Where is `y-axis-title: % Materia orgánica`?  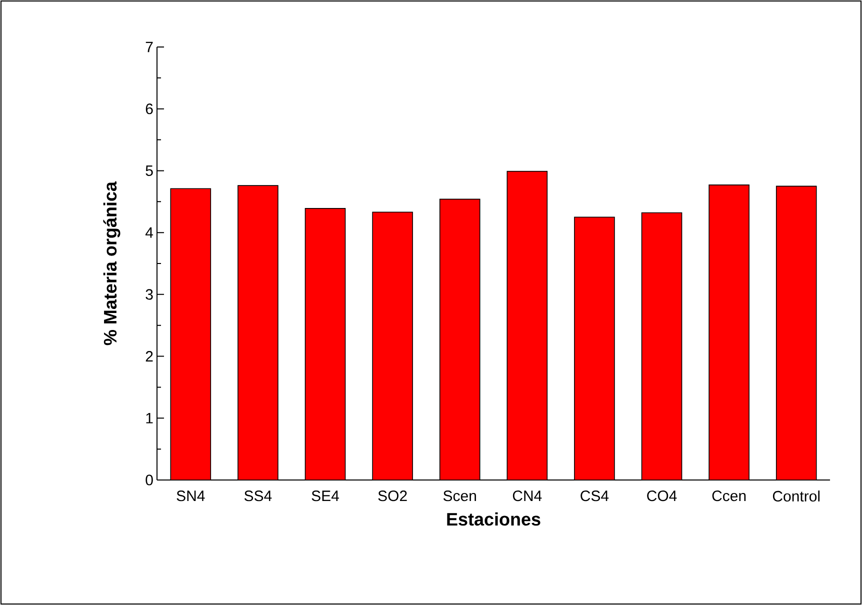 y-axis-title: % Materia orgánica is located at coordinates (111, 263).